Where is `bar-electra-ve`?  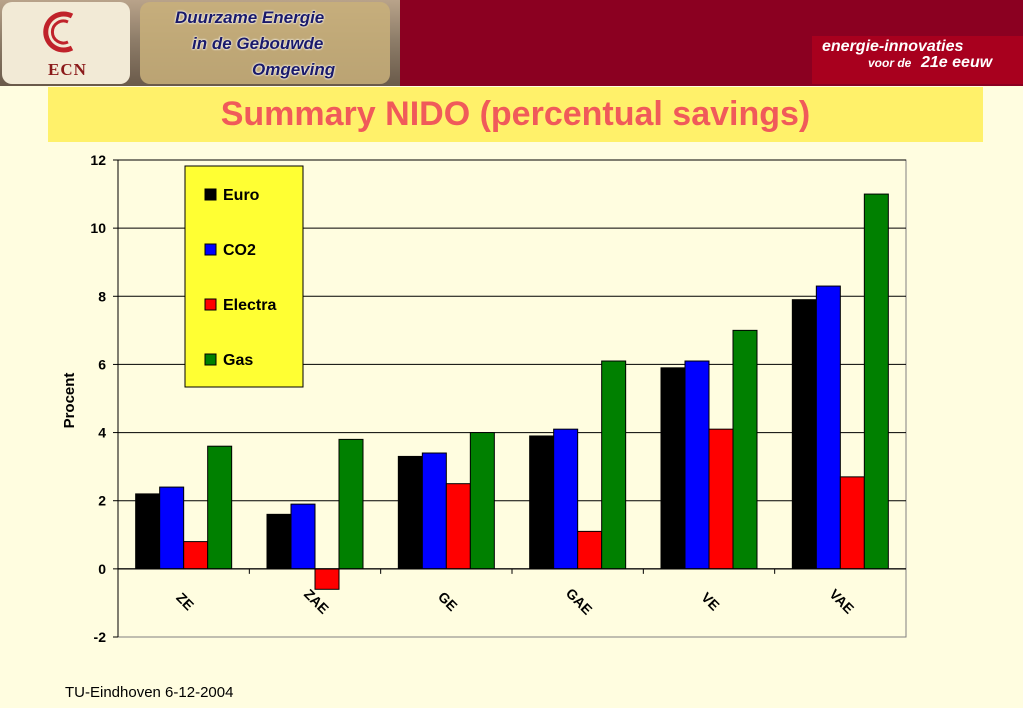 bar-electra-ve is located at coordinates (721, 499).